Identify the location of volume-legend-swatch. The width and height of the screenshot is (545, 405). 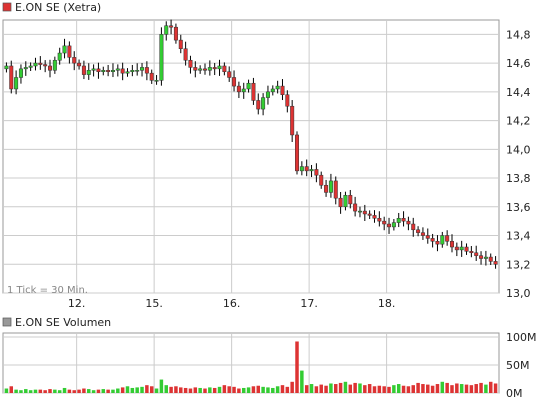
(7, 322).